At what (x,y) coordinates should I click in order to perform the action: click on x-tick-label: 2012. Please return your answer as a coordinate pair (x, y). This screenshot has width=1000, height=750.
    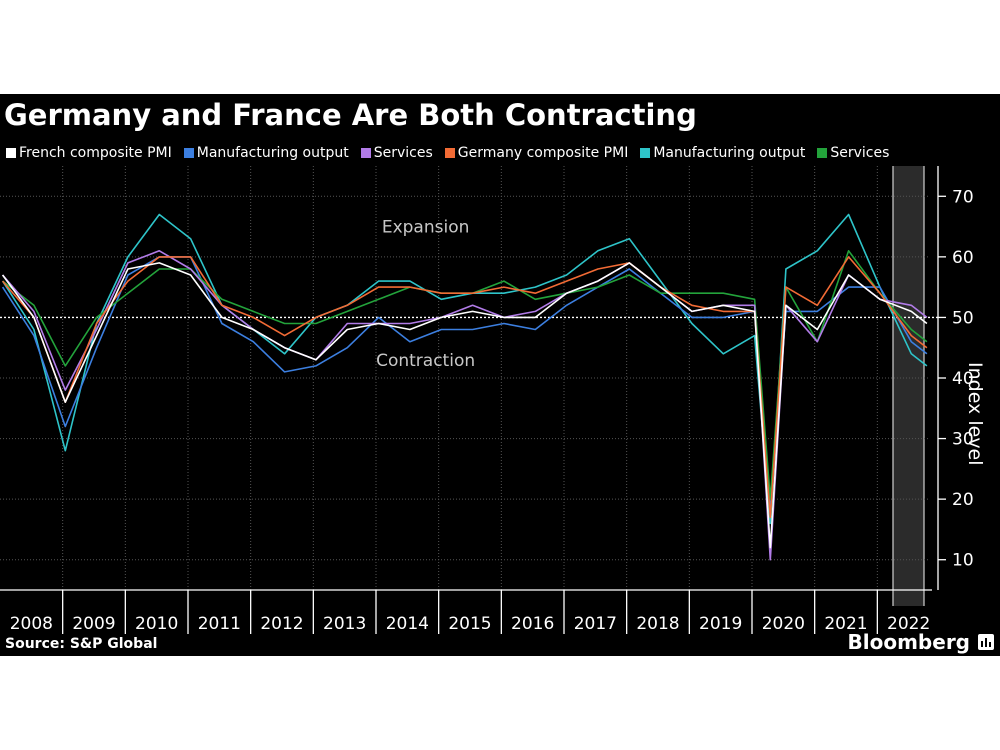
    Looking at the image, I should click on (281, 624).